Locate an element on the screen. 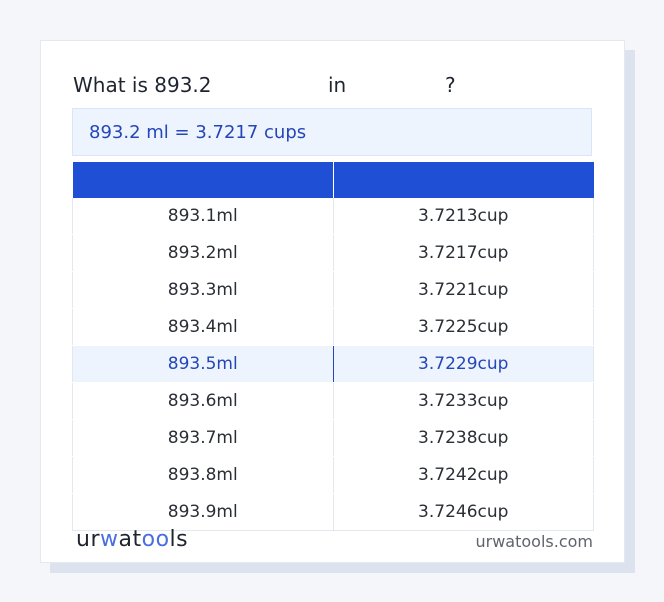  cup-cell: 3.7221cup is located at coordinates (463, 290).